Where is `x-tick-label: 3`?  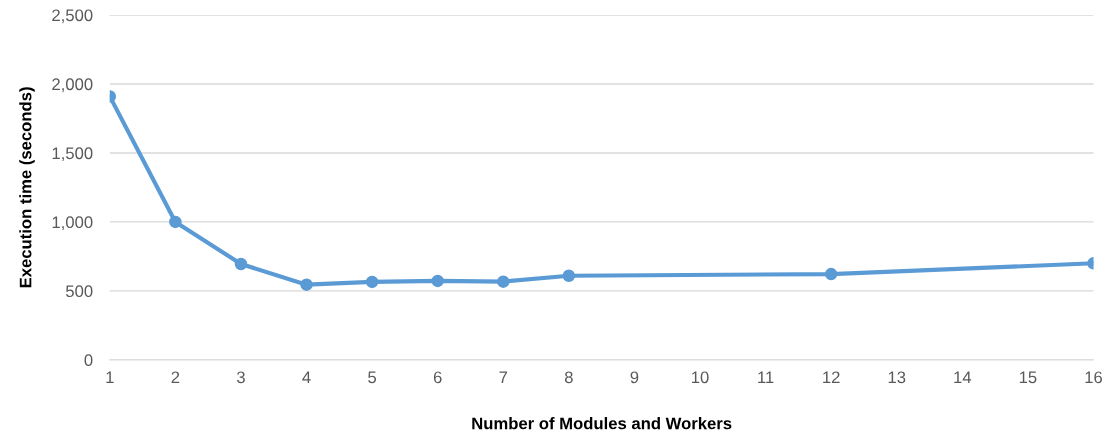 x-tick-label: 3 is located at coordinates (240, 377).